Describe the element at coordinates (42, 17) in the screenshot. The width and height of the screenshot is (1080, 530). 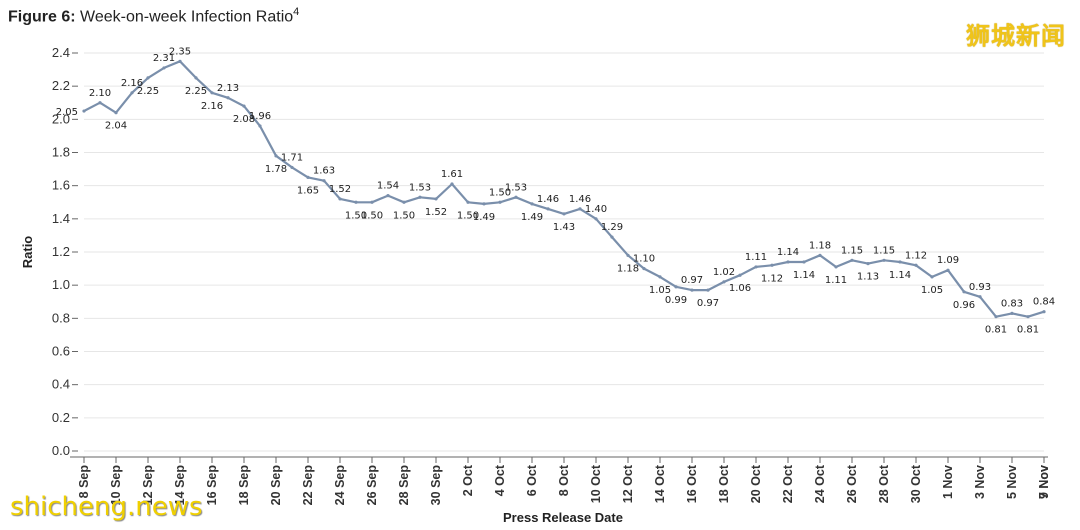
I see `figure-label: Figure 6:` at that location.